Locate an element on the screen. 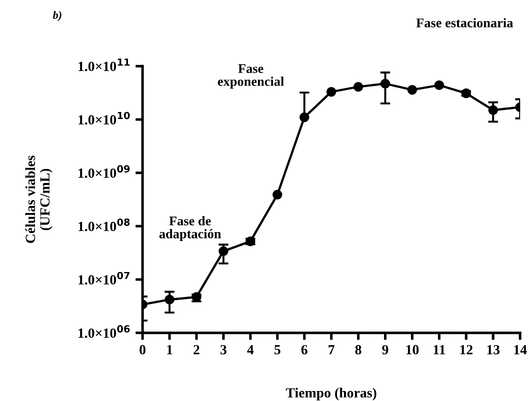 The width and height of the screenshot is (528, 401). y-tick-label: 1.0×10$^{06}$ is located at coordinates (104, 331).